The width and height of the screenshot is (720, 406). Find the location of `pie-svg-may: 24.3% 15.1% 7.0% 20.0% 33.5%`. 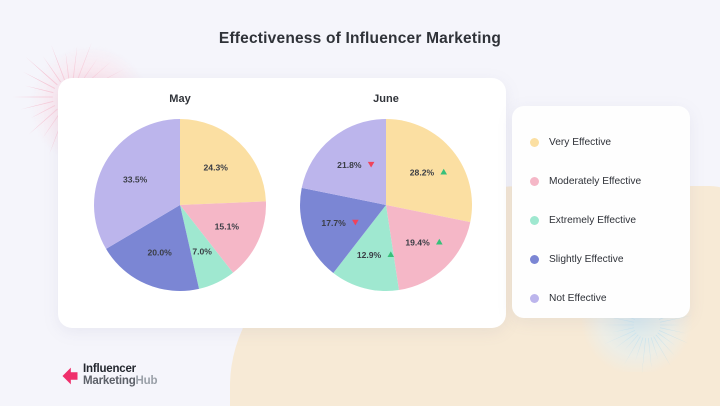

pie-svg-may: 24.3% 15.1% 7.0% 20.0% 33.5% is located at coordinates (180, 205).